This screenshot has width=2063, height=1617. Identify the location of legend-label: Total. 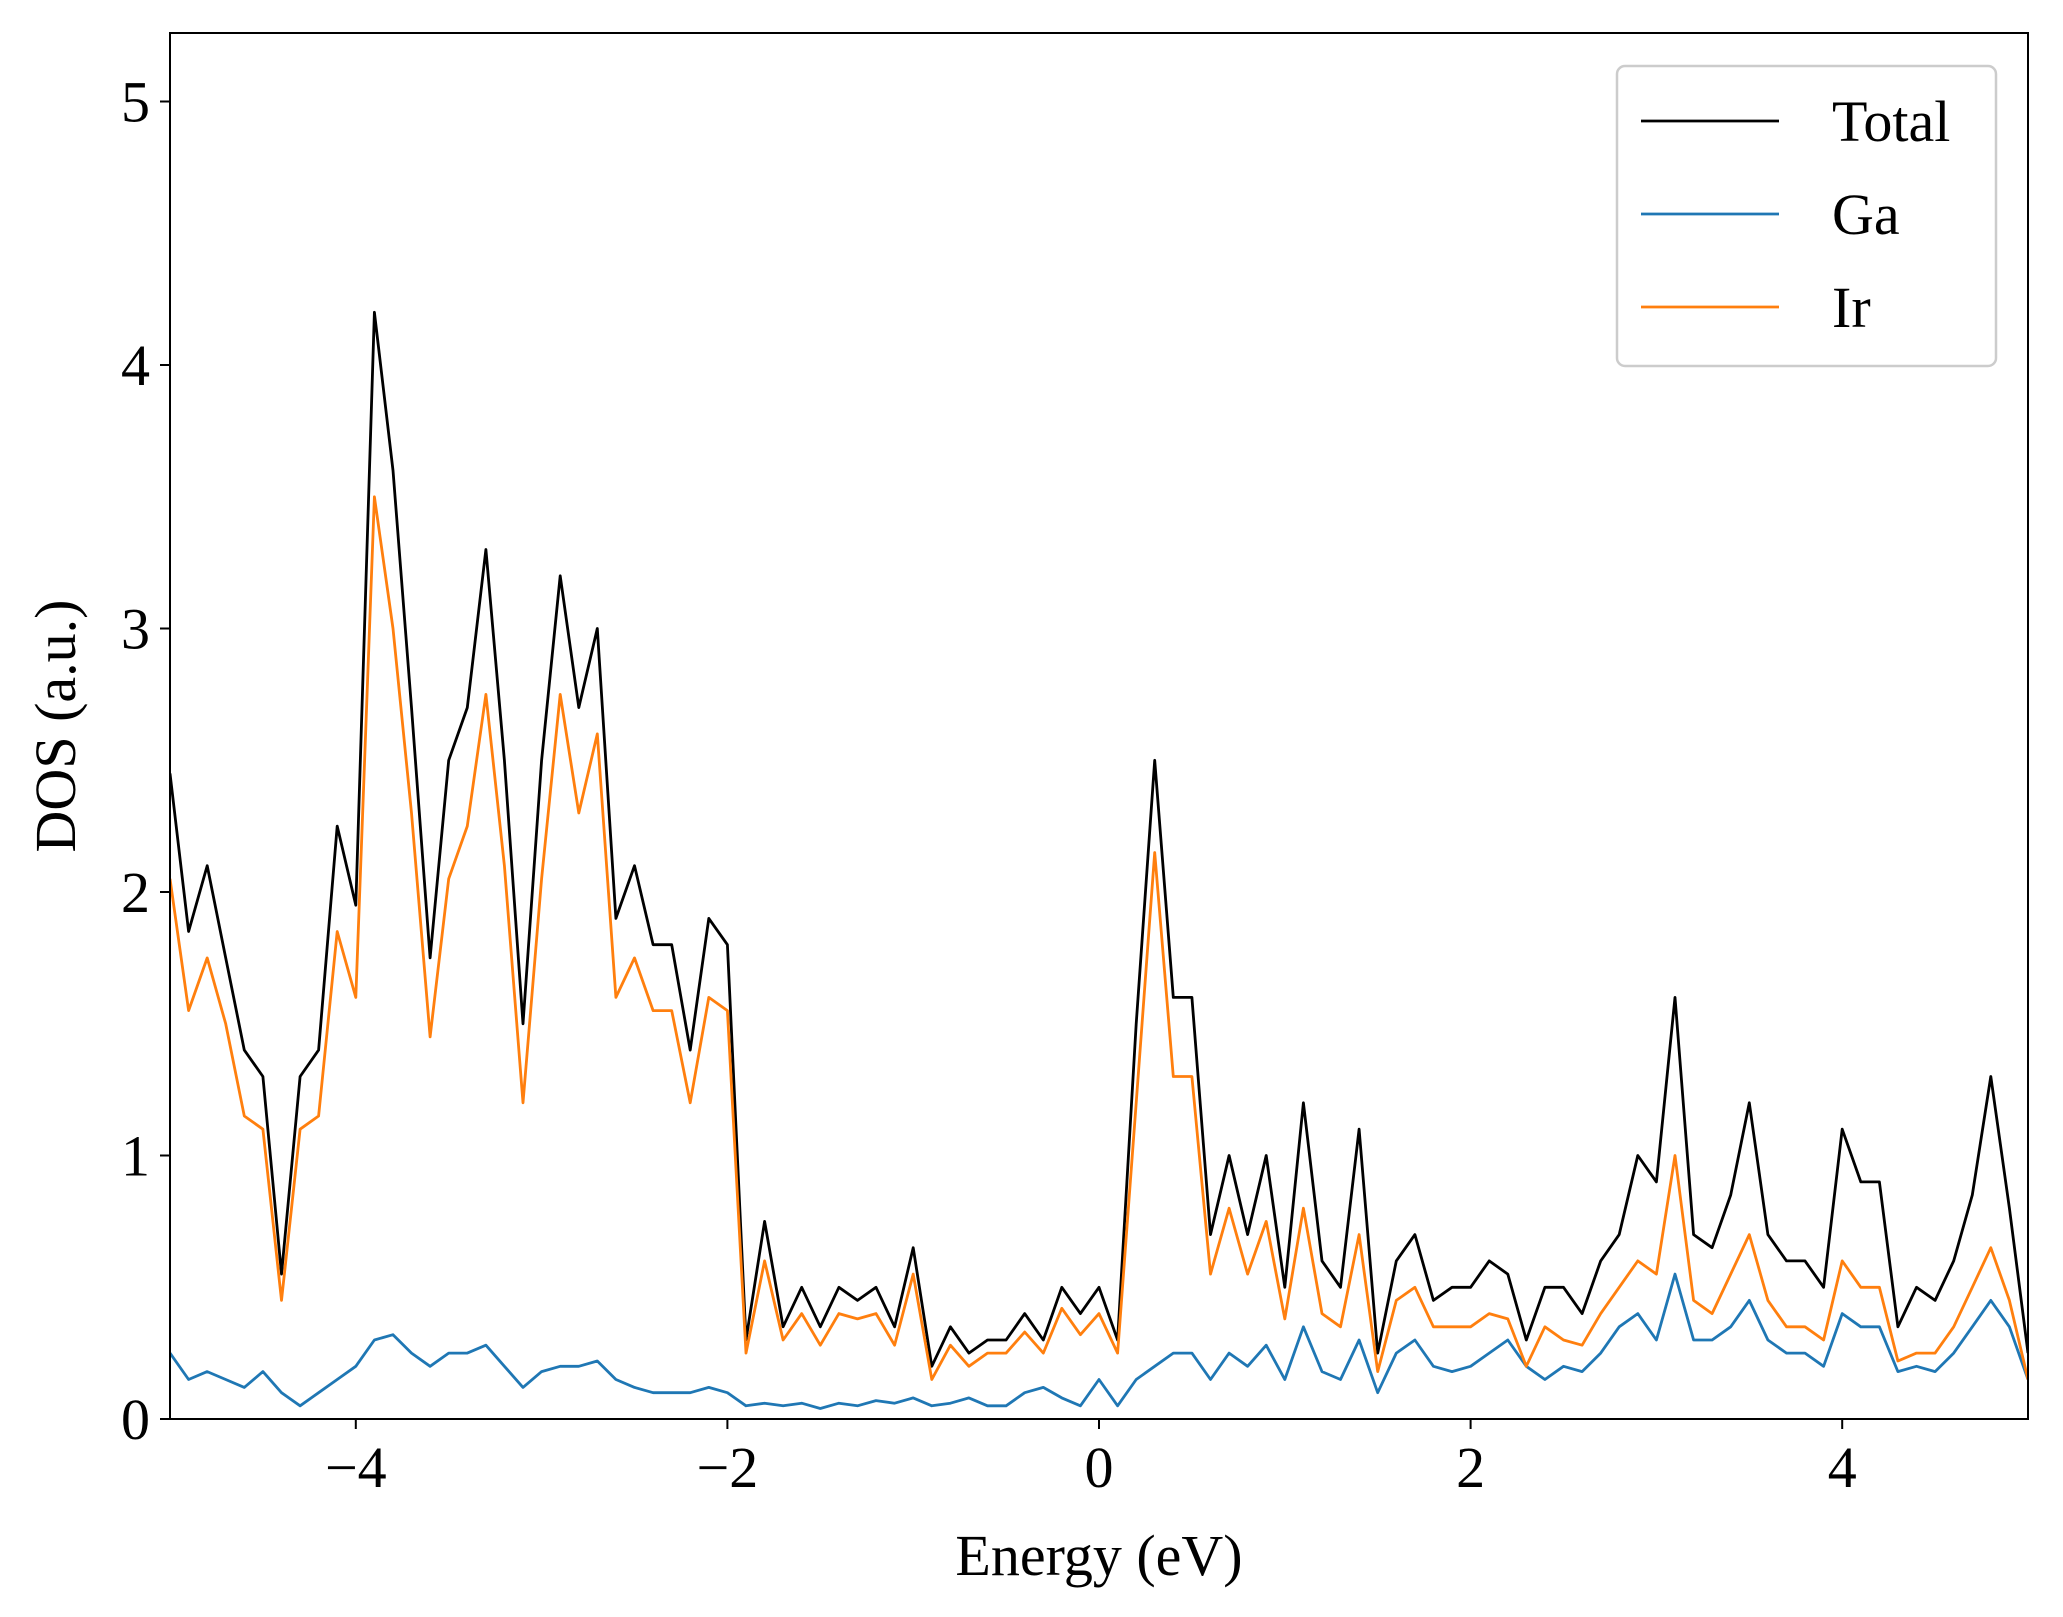
(1891, 121).